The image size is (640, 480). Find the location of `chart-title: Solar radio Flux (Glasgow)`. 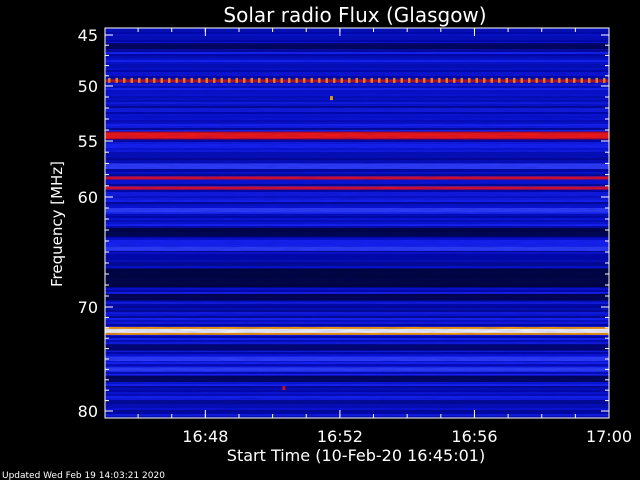

chart-title: Solar radio Flux (Glasgow) is located at coordinates (354, 15).